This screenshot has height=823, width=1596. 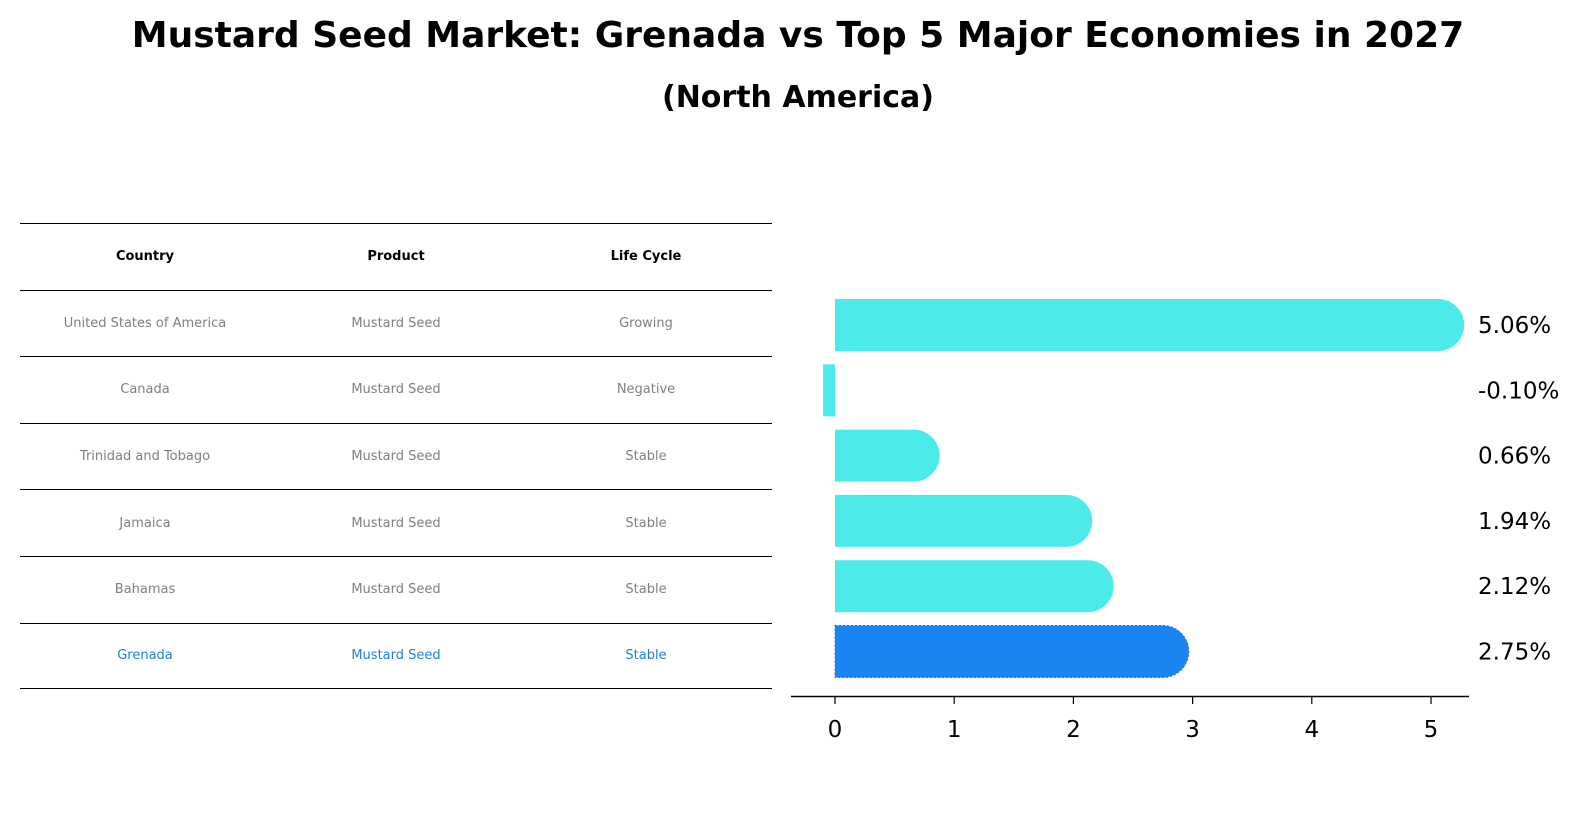 I want to click on x-axis-ticks: 0 1 2 3 4 5, so click(x=1133, y=720).